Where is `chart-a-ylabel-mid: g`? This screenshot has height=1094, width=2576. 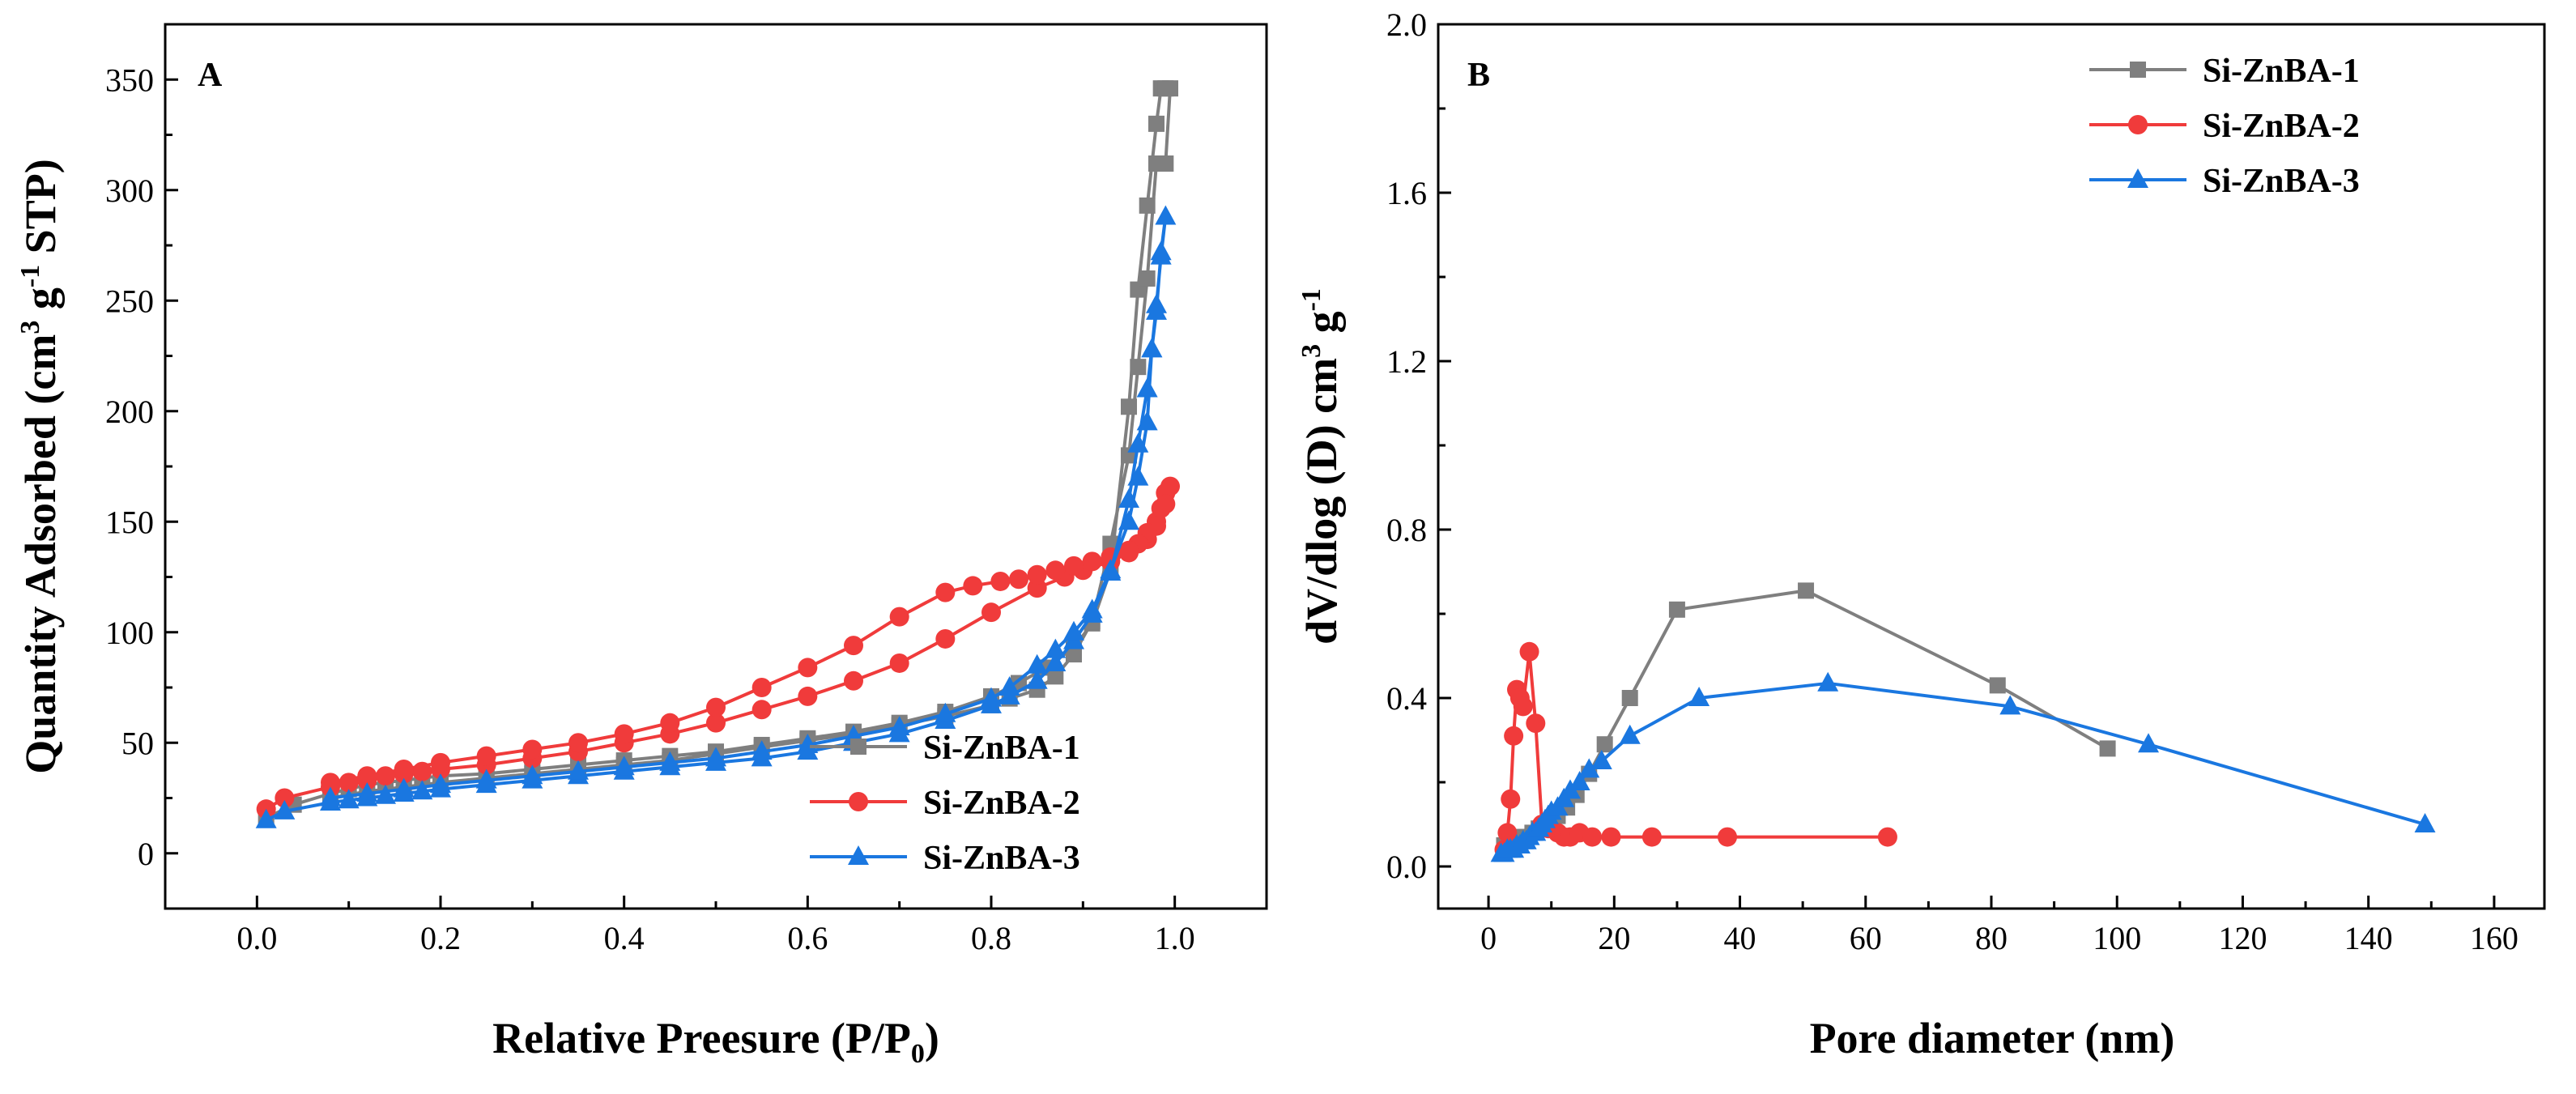
chart-a-ylabel-mid: g is located at coordinates (40, 304).